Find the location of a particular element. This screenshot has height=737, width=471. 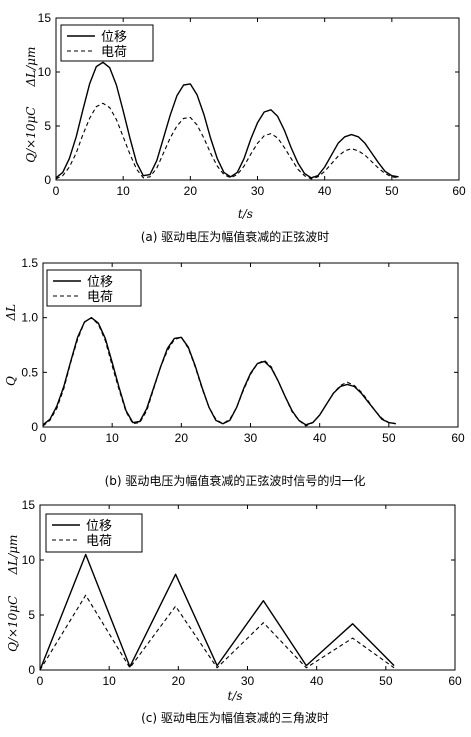

panel-caption: (a) 驱动电压为幅值衰减的正弦波时 is located at coordinates (235, 236).